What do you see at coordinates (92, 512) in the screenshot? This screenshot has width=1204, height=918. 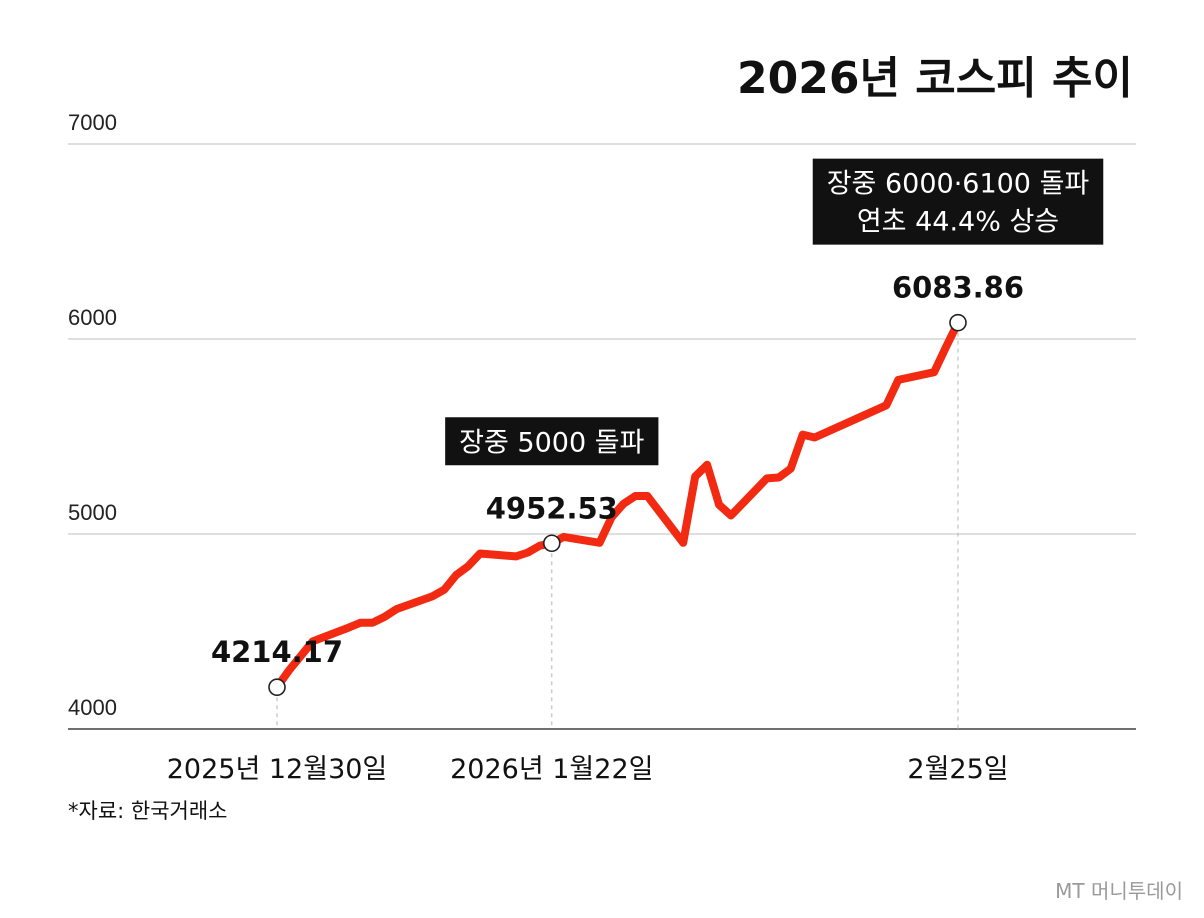 I see `y-tick-label: 5000` at bounding box center [92, 512].